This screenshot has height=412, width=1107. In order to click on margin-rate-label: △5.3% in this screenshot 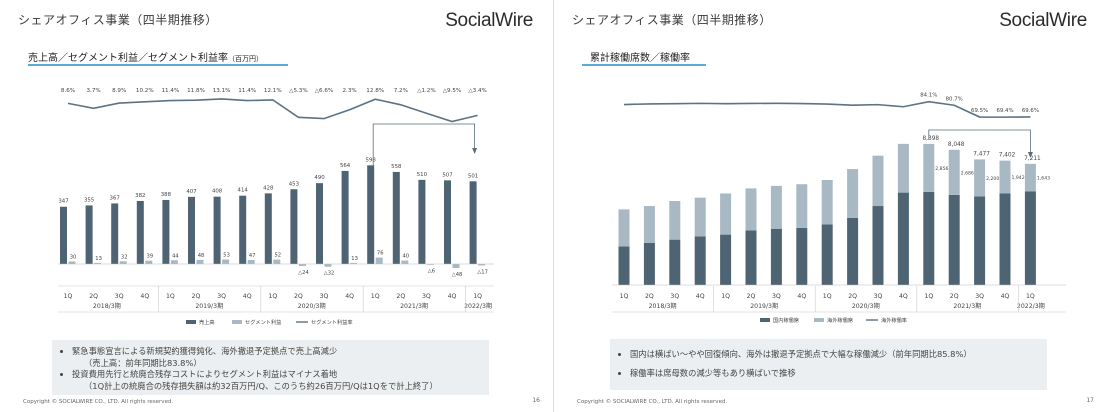, I will do `click(298, 91)`.